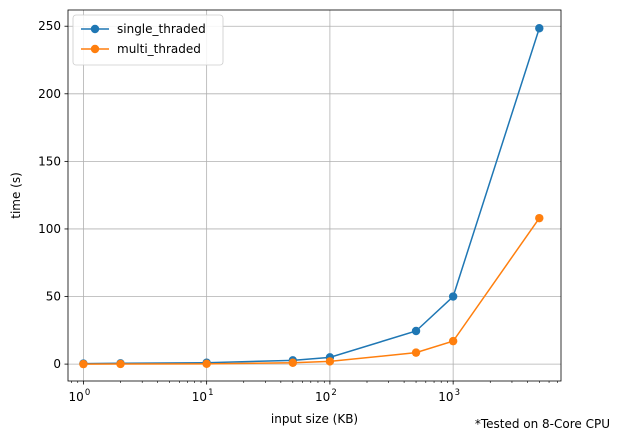 The image size is (620, 443). What do you see at coordinates (159, 49) in the screenshot?
I see `legend-label: multi_thraded` at bounding box center [159, 49].